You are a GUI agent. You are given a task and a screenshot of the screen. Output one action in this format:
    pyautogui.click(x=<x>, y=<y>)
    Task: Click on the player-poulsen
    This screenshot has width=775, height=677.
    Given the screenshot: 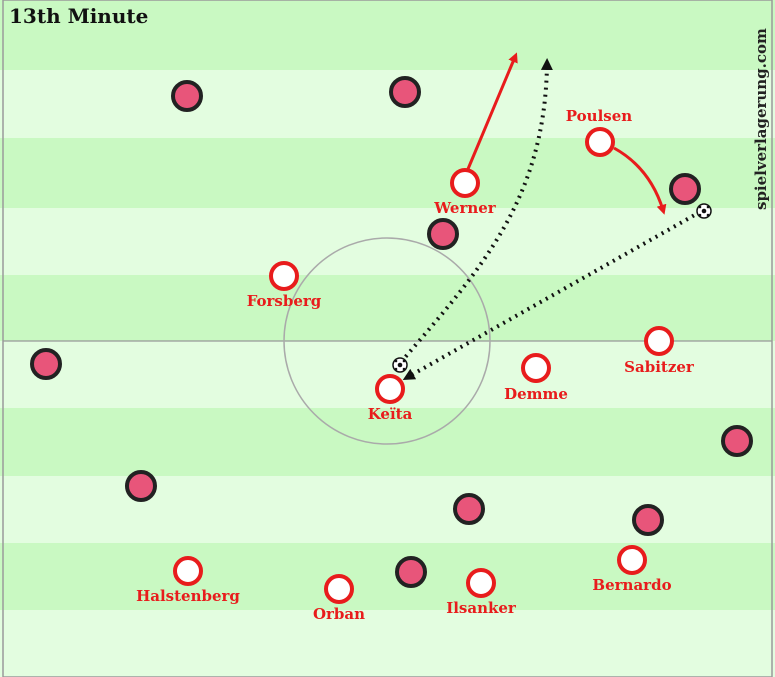 What is the action you would take?
    pyautogui.click(x=600, y=142)
    